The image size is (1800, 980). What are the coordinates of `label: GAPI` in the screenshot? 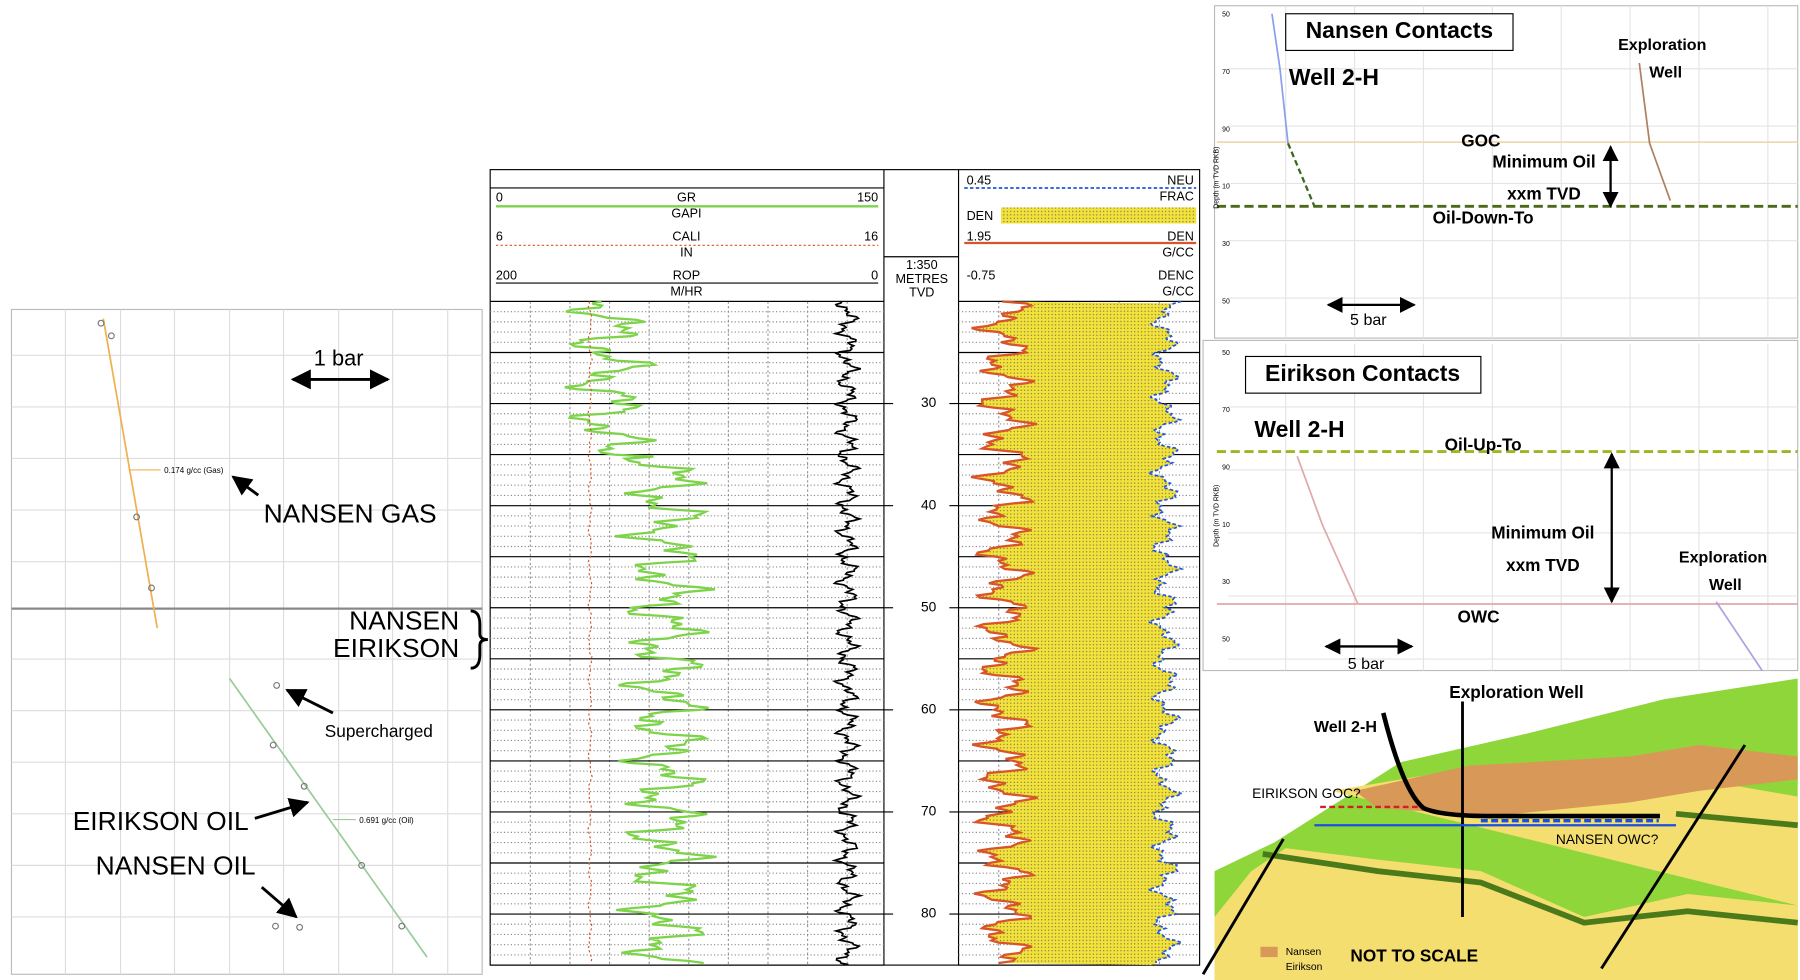 It's located at (686, 214).